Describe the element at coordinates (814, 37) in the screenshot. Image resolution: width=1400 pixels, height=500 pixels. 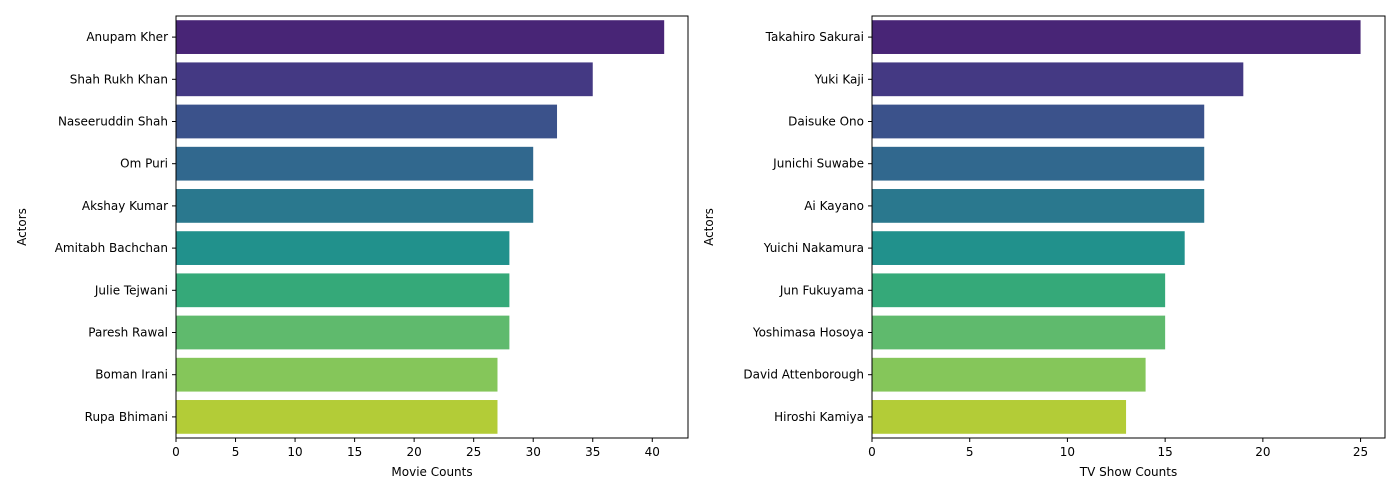
I see `y-tick-label: Takahiro Sakurai` at that location.